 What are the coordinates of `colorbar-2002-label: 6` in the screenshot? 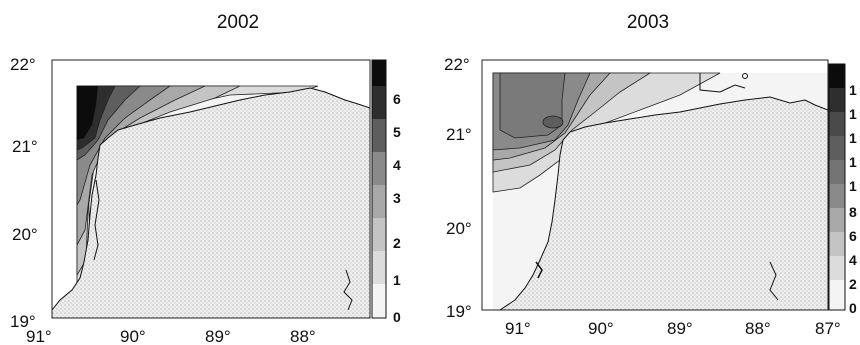 It's located at (397, 99).